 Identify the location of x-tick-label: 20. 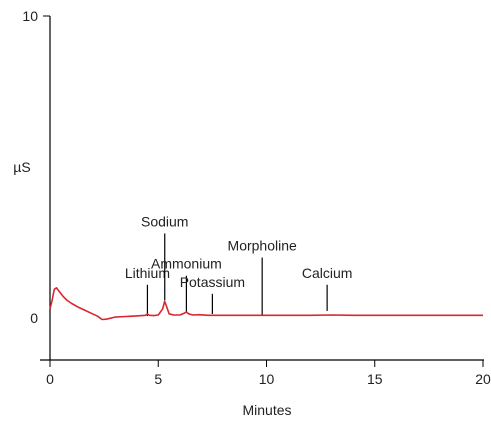
(483, 379).